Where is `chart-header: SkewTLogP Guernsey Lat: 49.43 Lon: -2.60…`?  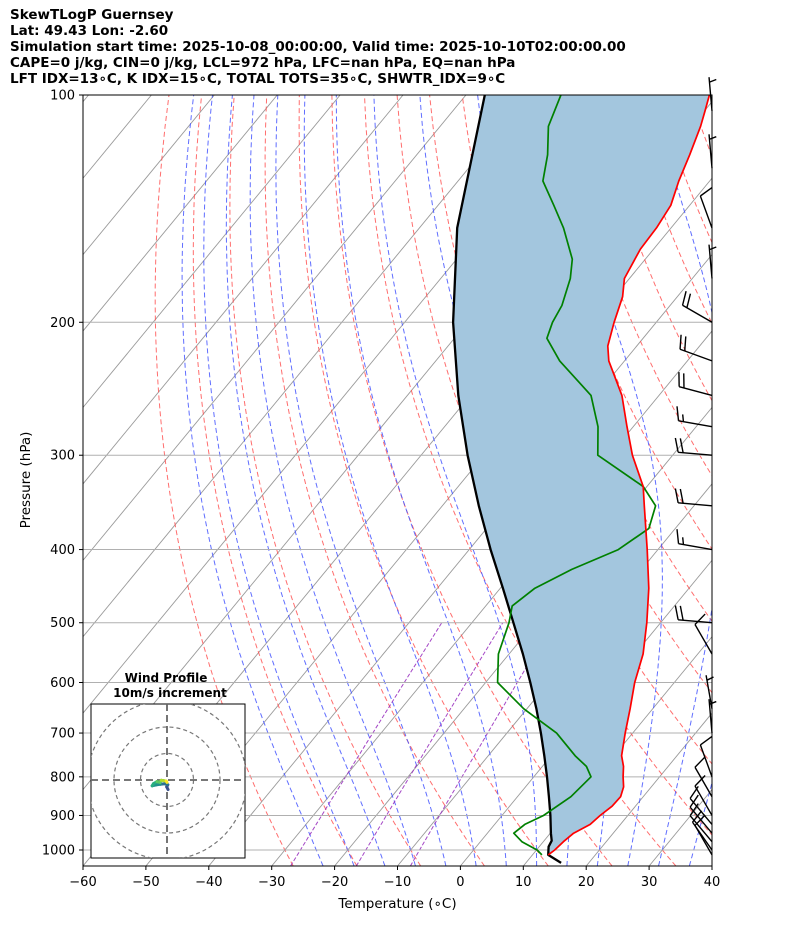
chart-header: SkewTLogP Guernsey Lat: 49.43 Lon: -2.60… is located at coordinates (318, 47).